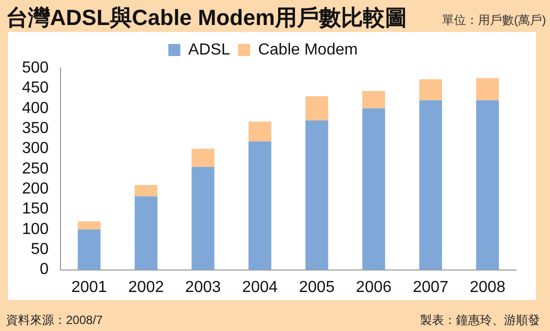  What do you see at coordinates (44, 269) in the screenshot?
I see `y-tick-label: 0` at bounding box center [44, 269].